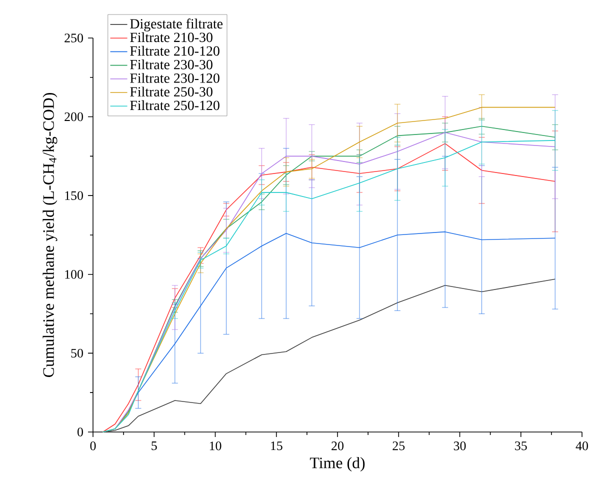  I want to click on legend-label: Filtrate 250-120, so click(175, 105).